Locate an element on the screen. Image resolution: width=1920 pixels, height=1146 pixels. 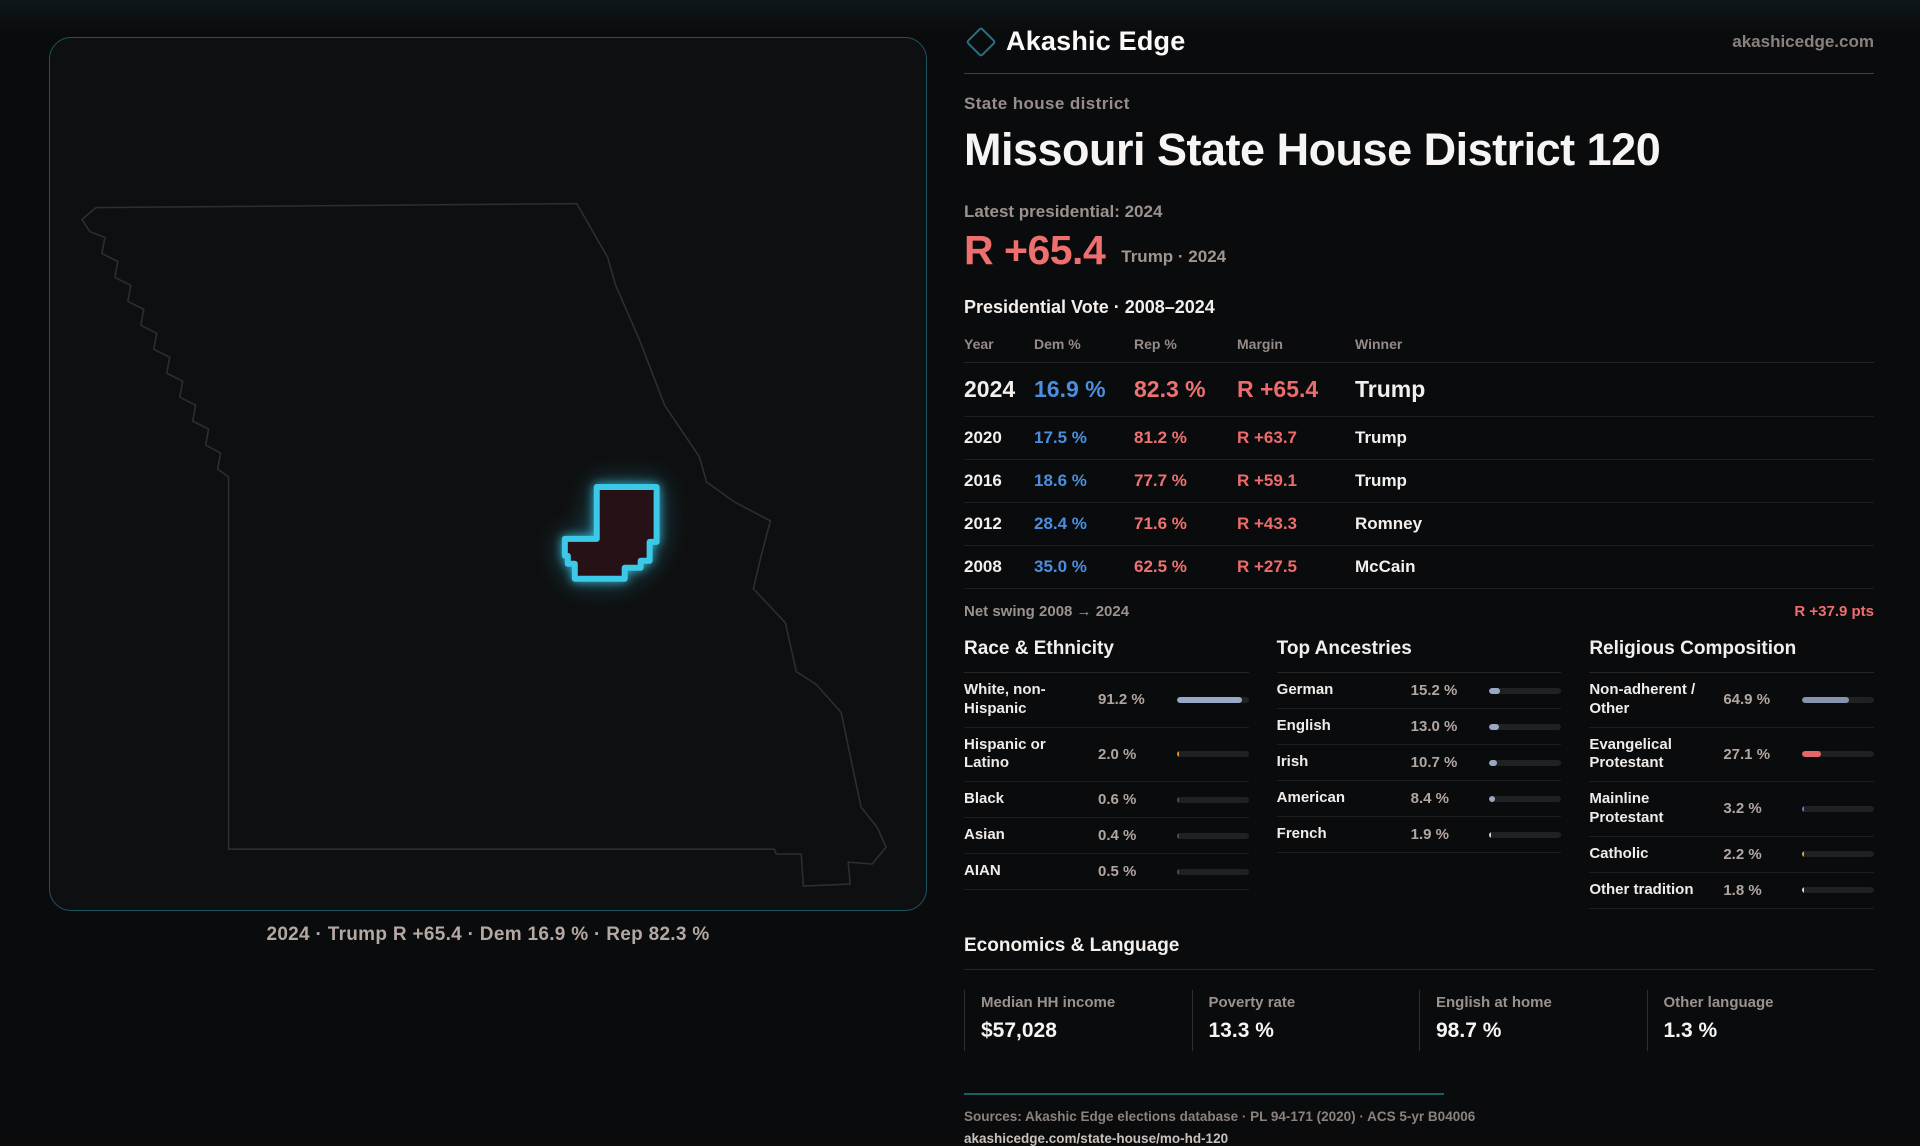
vote-cell-year: 2020 is located at coordinates (983, 437).